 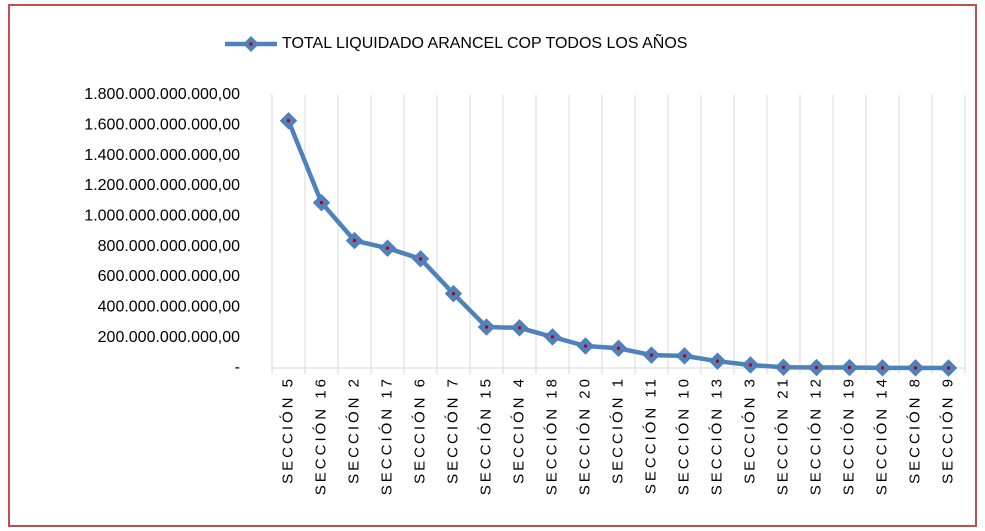 I want to click on x-tick-label: SECCIÓN 9, so click(x=947, y=430).